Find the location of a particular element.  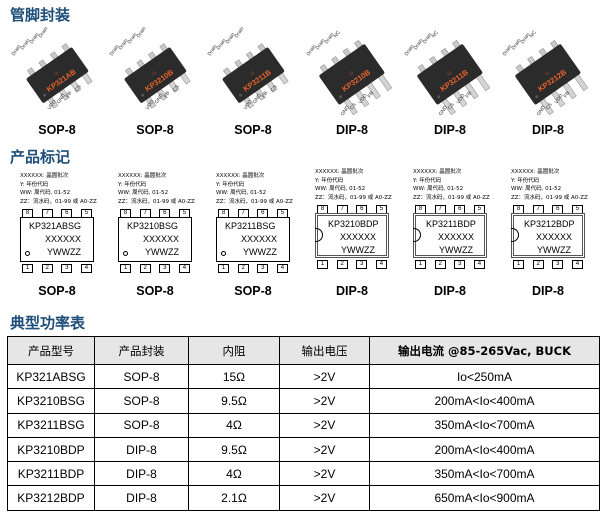

chip-outline: KP3211BDP XXXXXX YWWZZ is located at coordinates (450, 235).